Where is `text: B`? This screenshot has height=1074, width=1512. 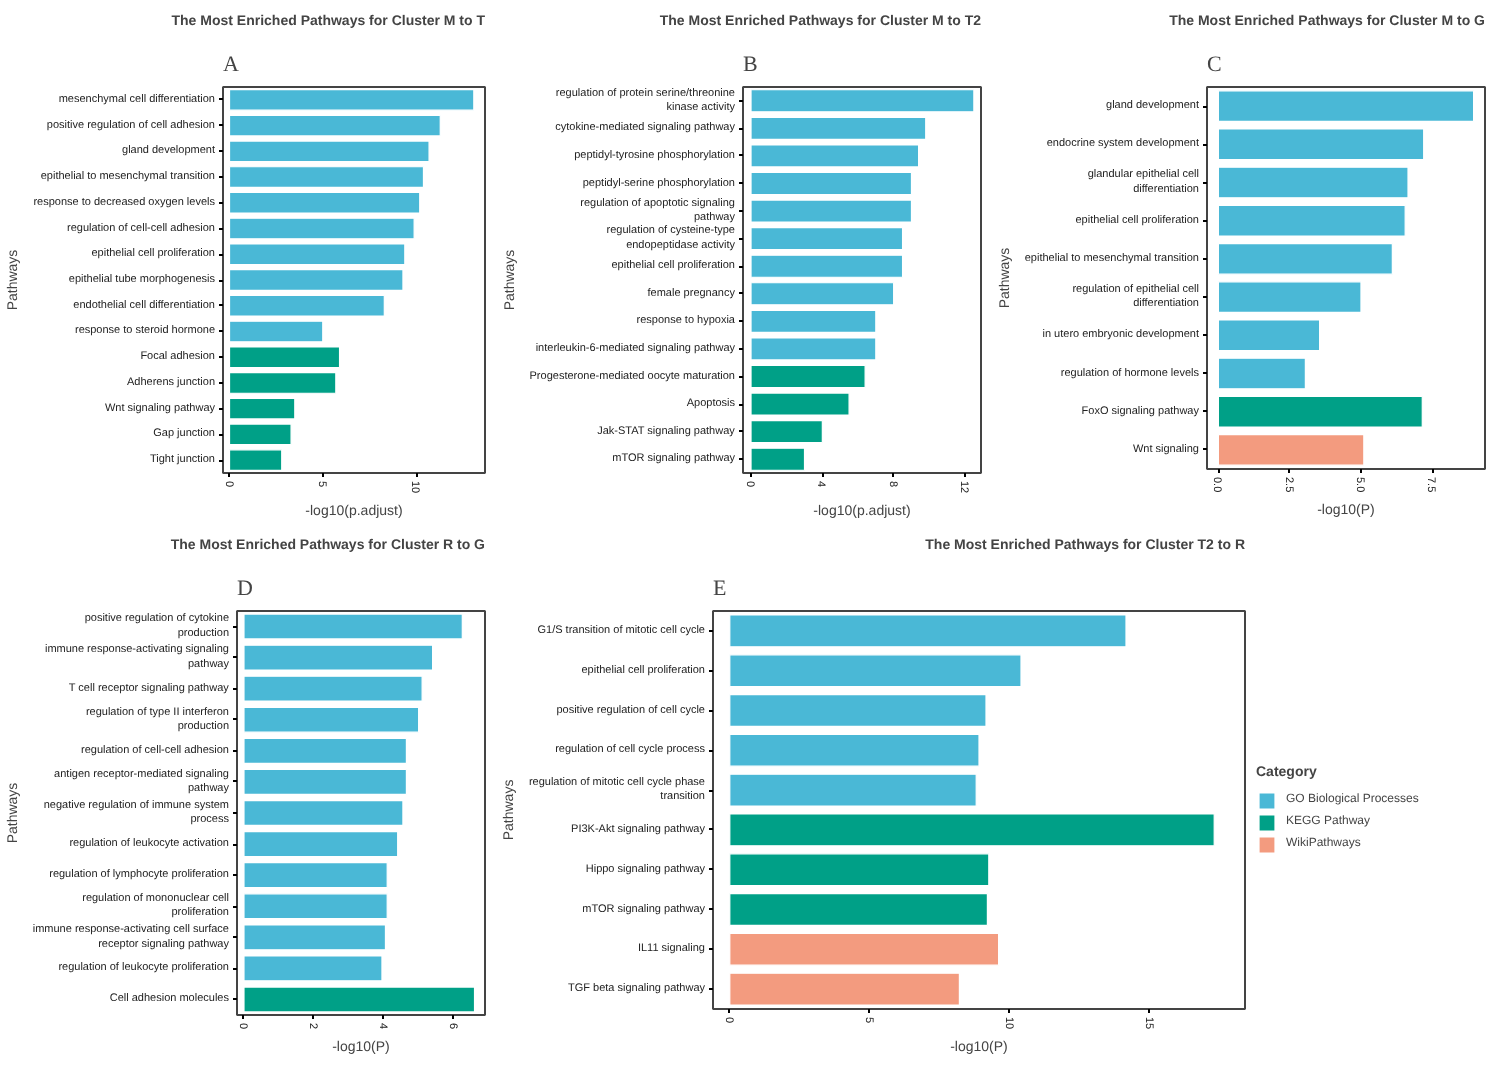
text: B is located at coordinates (750, 65).